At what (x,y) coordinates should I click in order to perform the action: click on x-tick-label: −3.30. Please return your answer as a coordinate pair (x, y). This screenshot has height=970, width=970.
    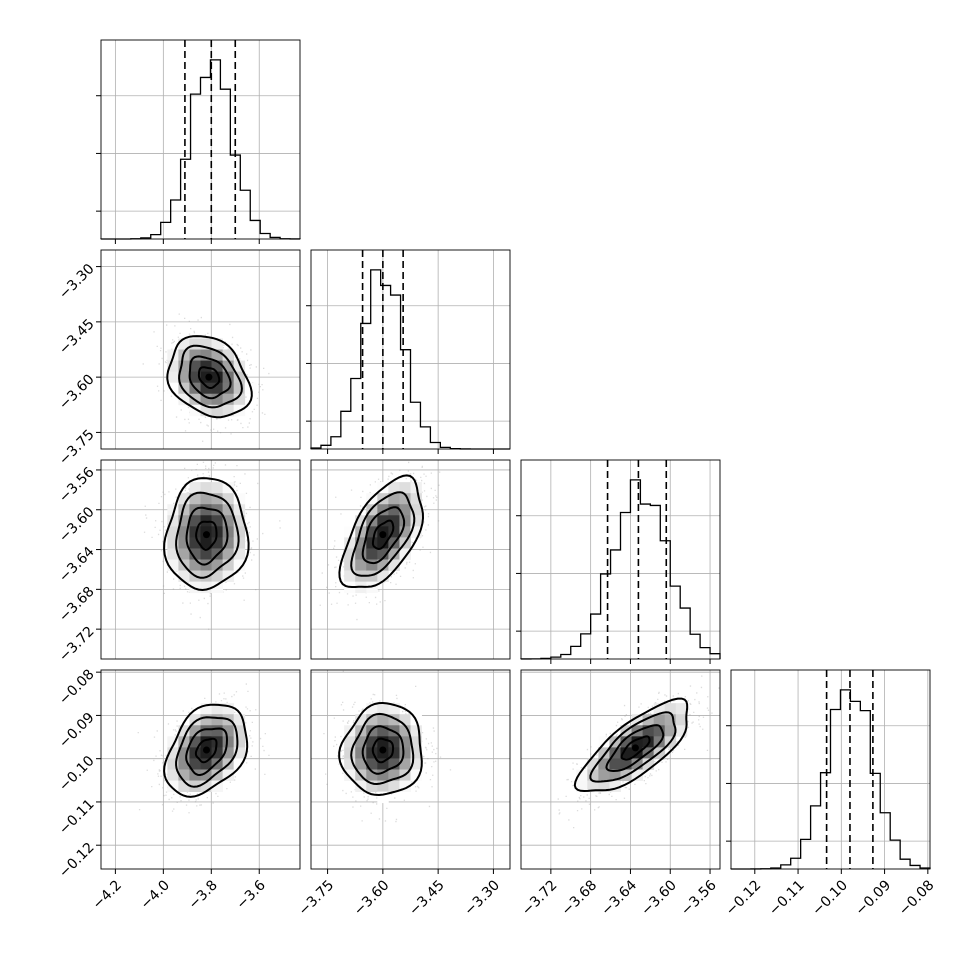
    Looking at the image, I should click on (482, 898).